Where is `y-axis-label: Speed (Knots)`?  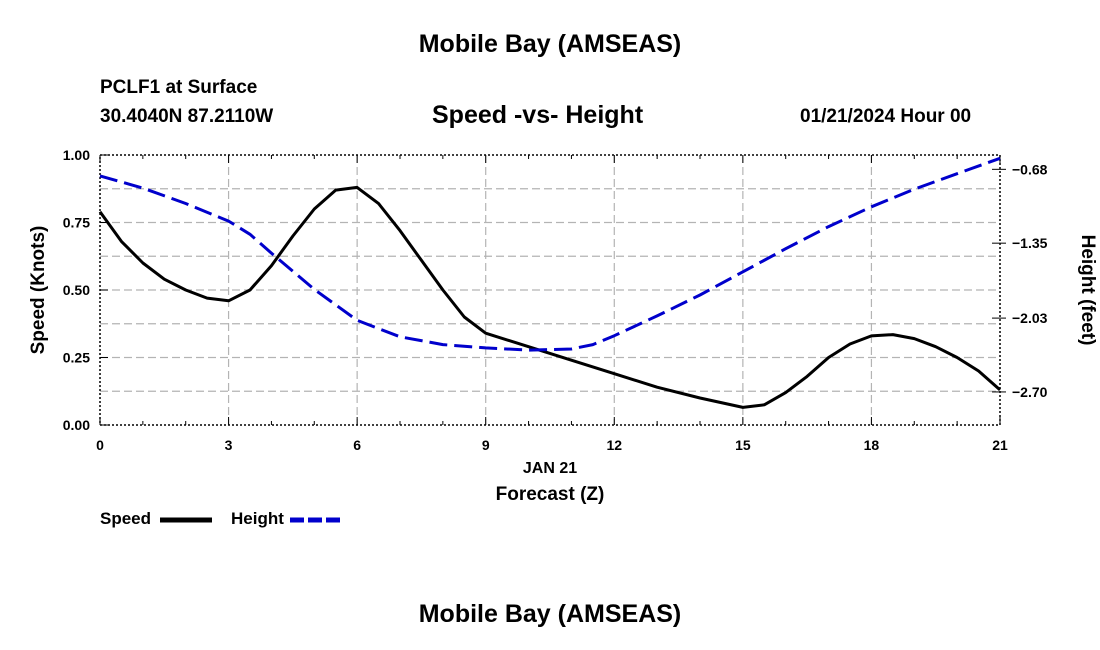 y-axis-label: Speed (Knots) is located at coordinates (38, 290).